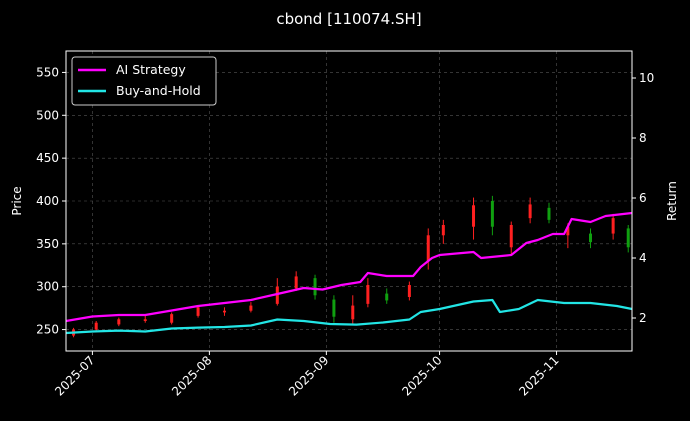 The height and width of the screenshot is (421, 690). What do you see at coordinates (158, 90) in the screenshot?
I see `legend-label-buy-and-hold: Buy-and-Hold` at bounding box center [158, 90].